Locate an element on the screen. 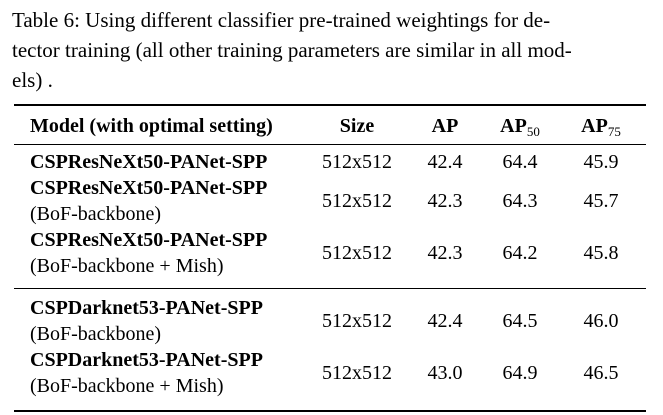 The height and width of the screenshot is (415, 663). column-header: Model (with optimal setting) is located at coordinates (151, 126).